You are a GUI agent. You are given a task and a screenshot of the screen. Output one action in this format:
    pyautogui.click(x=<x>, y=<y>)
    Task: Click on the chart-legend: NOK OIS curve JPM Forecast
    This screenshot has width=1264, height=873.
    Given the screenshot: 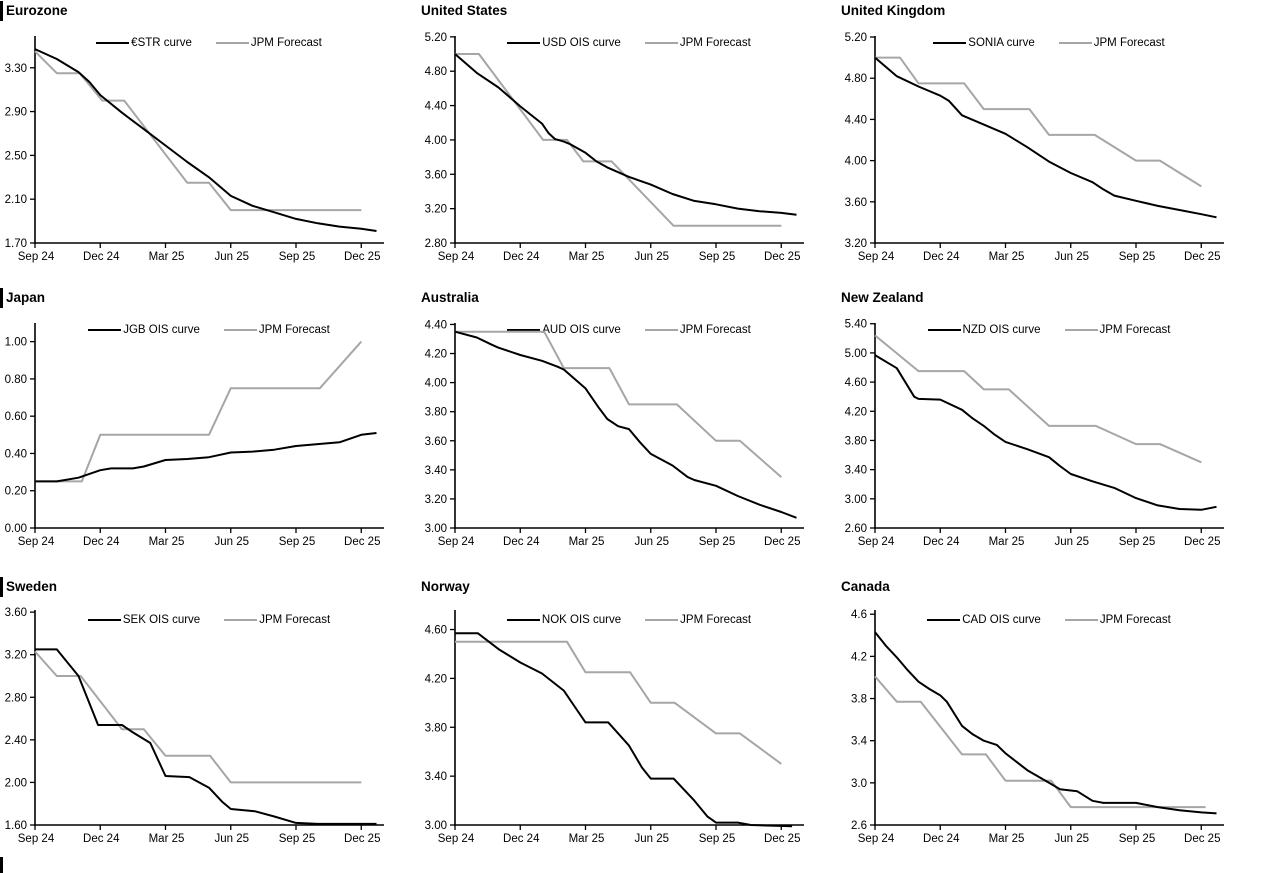 What is the action you would take?
    pyautogui.click(x=629, y=620)
    